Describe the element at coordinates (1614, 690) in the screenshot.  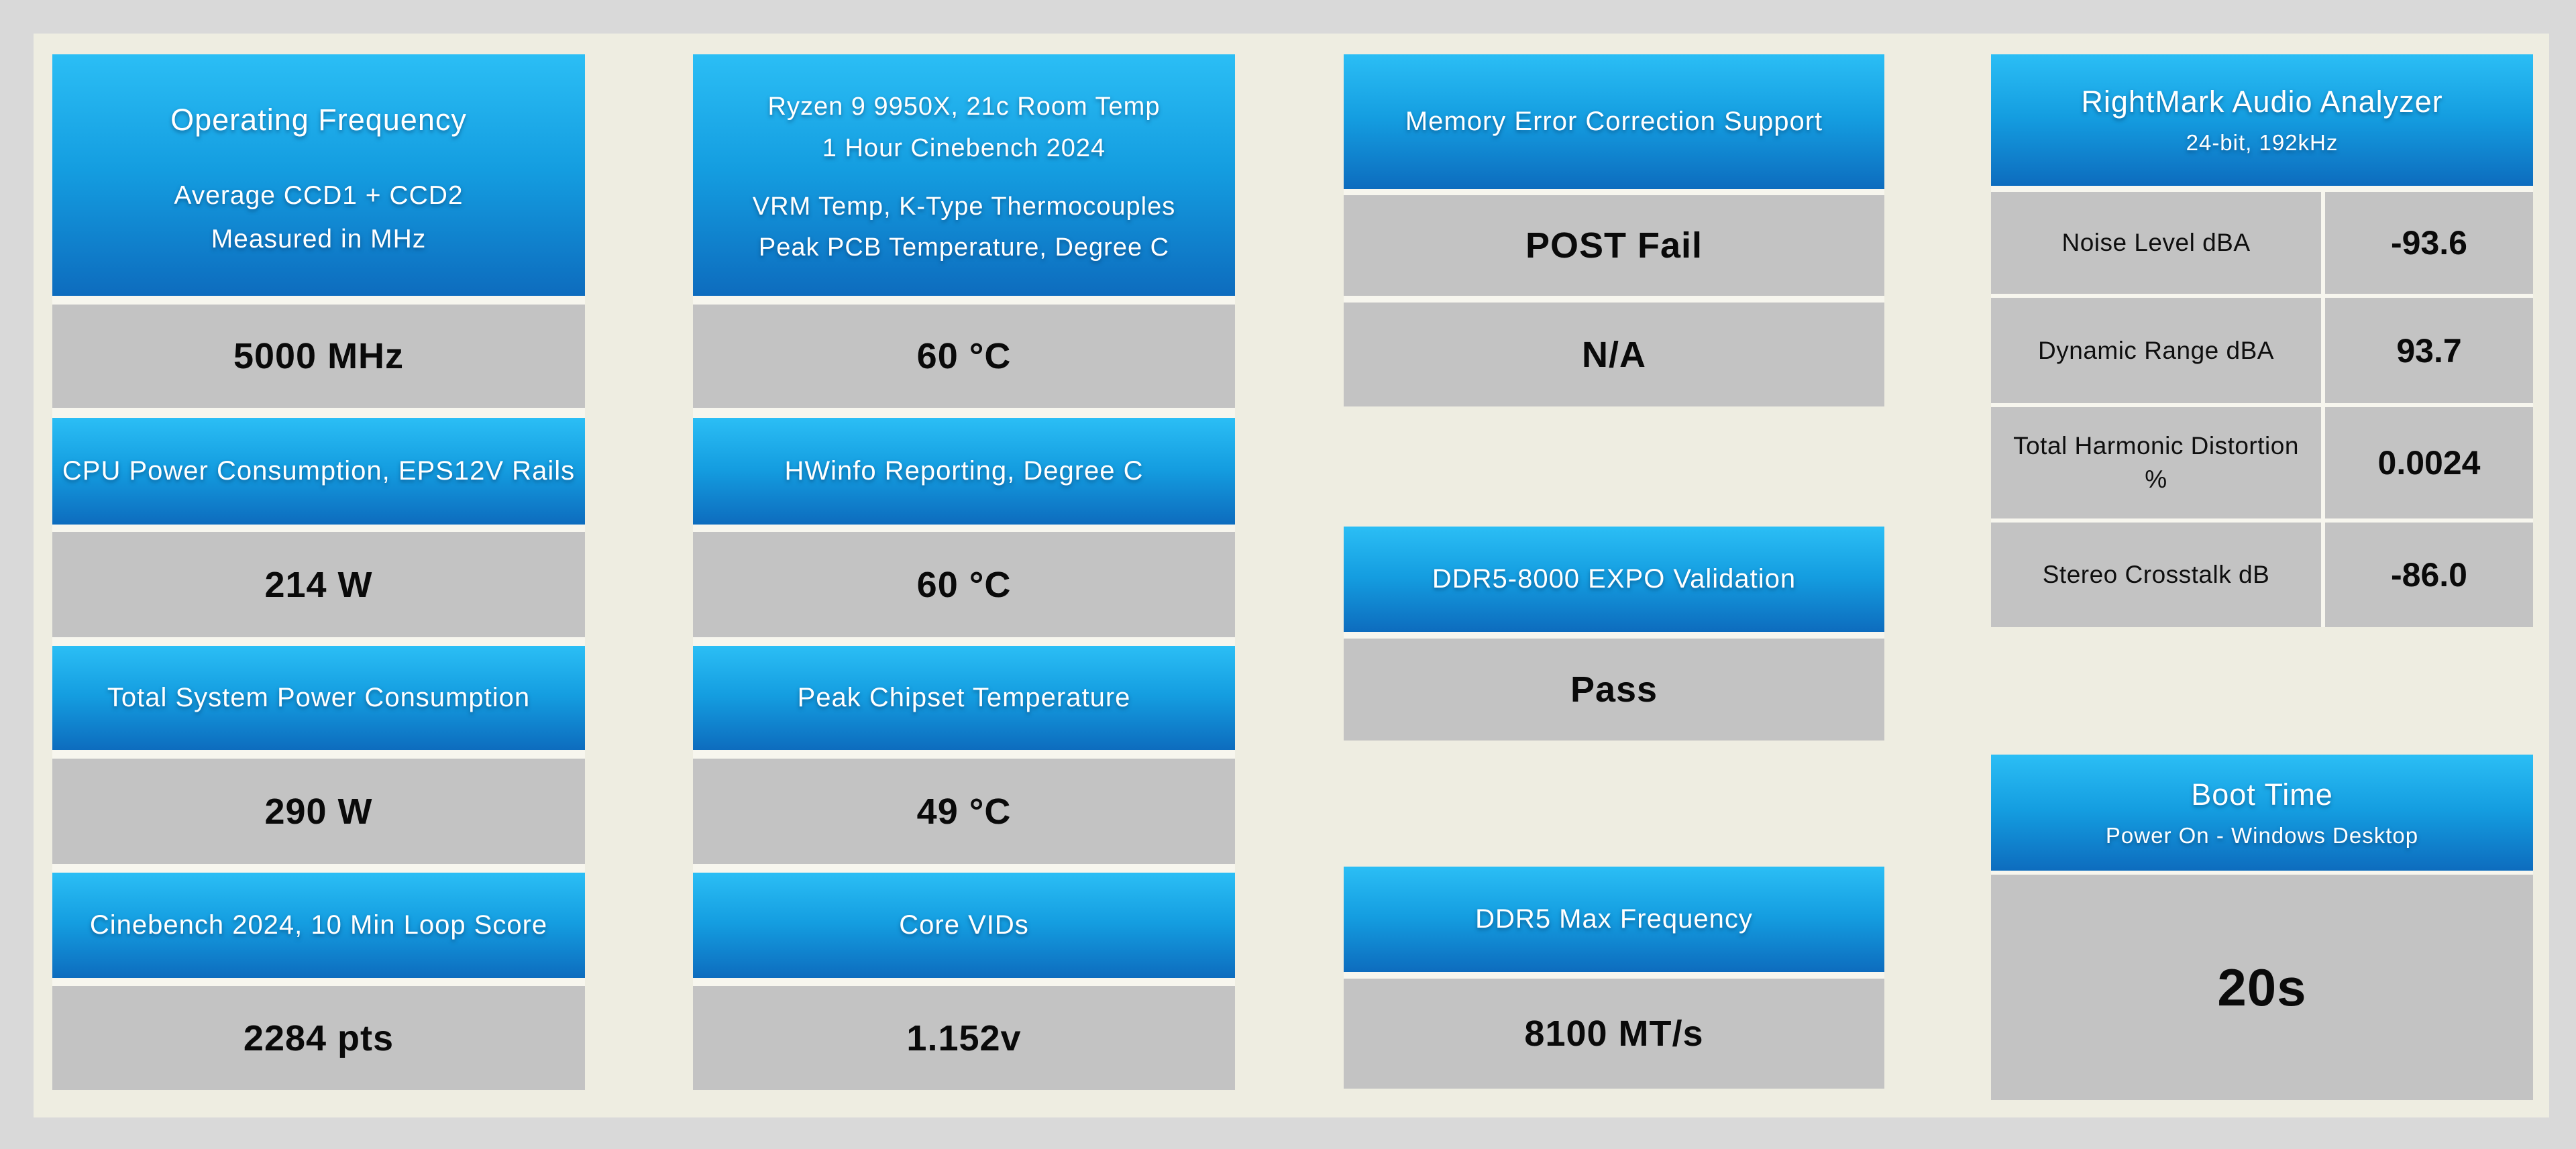
I see `expo-value-cell: Pass` at that location.